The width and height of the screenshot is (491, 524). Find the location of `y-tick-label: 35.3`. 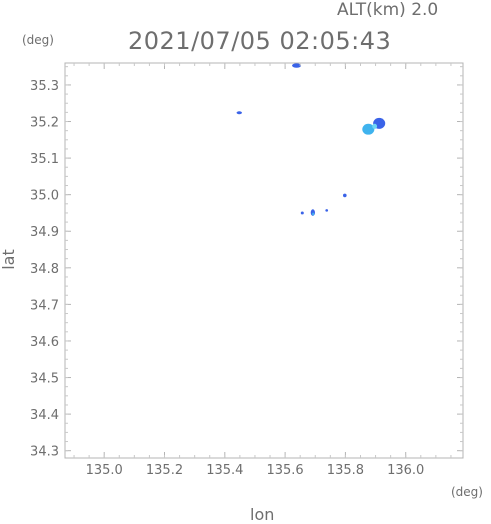

y-tick-label: 35.3 is located at coordinates (44, 86).